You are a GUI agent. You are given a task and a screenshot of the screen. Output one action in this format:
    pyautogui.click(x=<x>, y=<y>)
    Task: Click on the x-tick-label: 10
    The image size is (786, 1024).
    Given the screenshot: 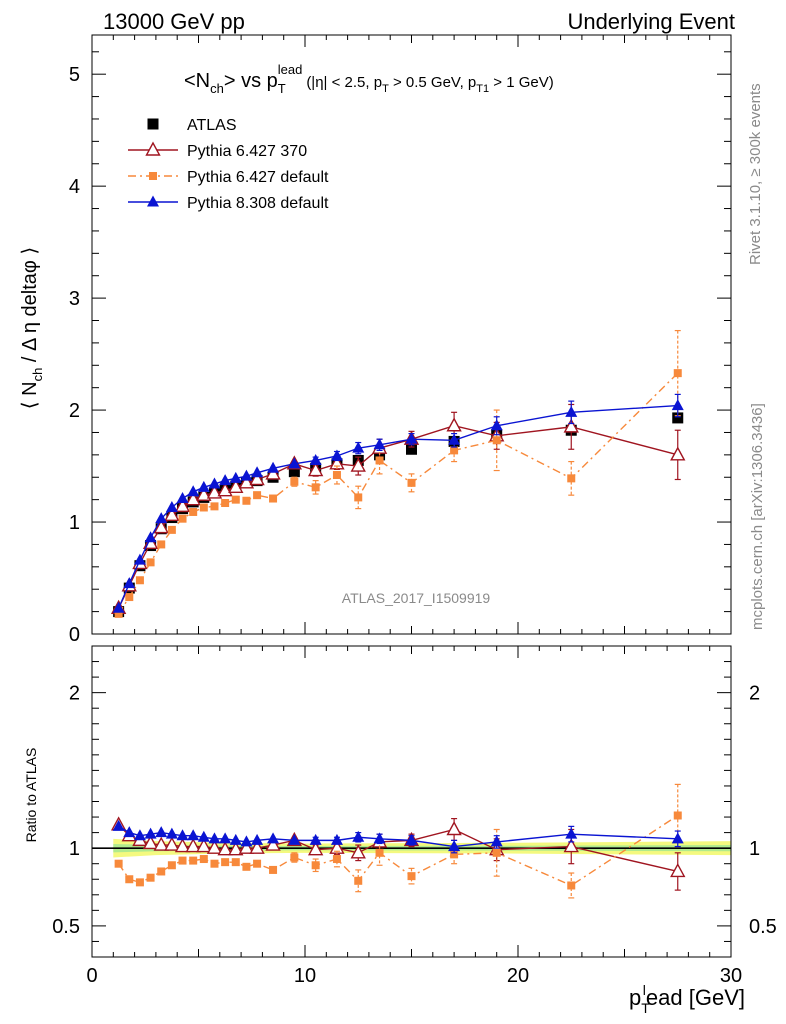 What is the action you would take?
    pyautogui.click(x=305, y=976)
    